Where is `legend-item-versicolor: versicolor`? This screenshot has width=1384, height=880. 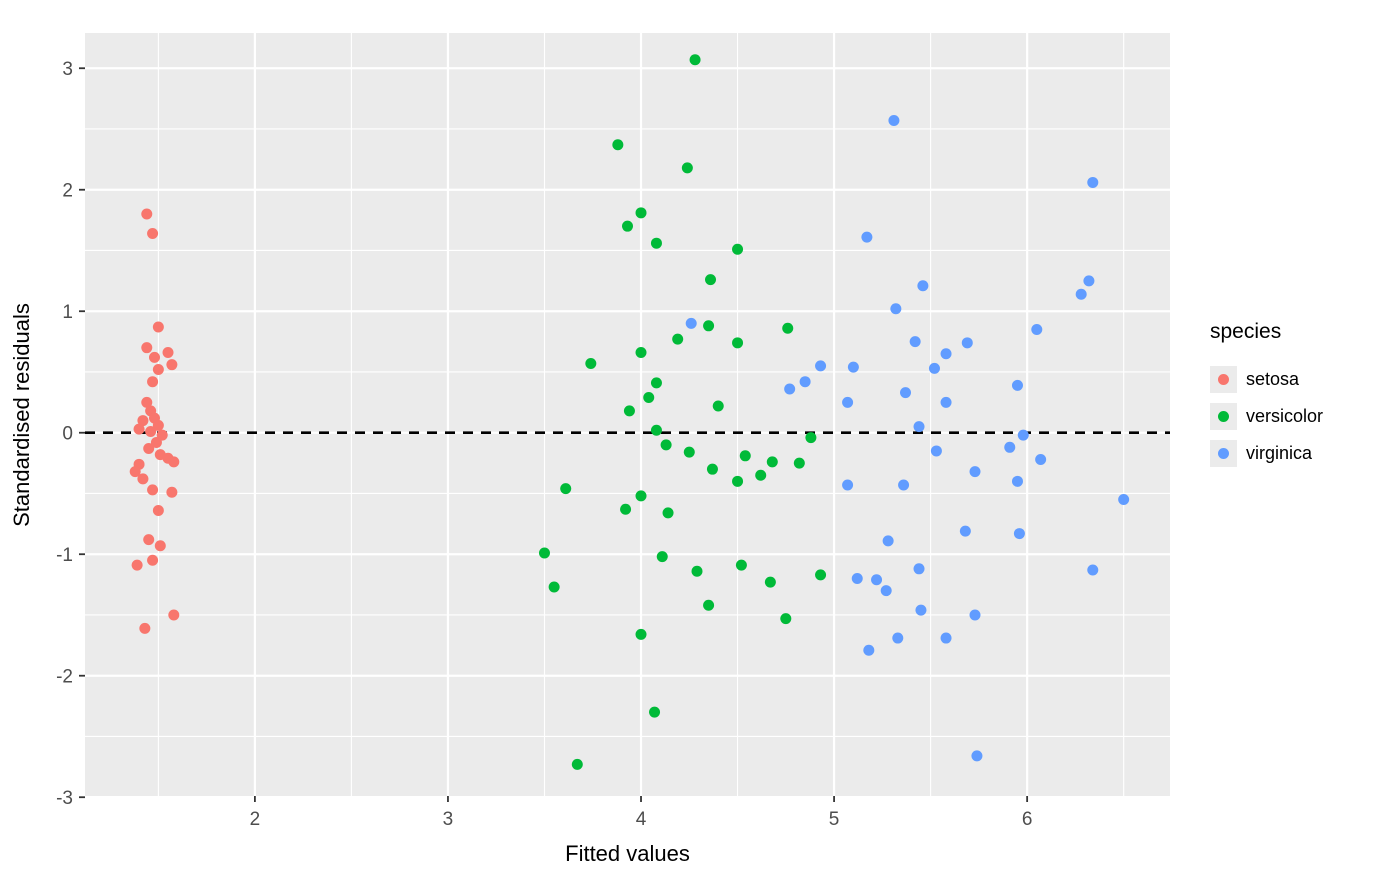 legend-item-versicolor: versicolor is located at coordinates (1266, 416).